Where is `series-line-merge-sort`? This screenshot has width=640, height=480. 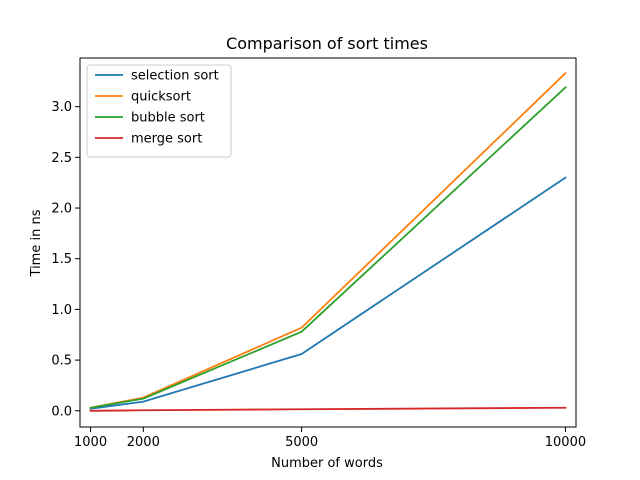 series-line-merge-sort is located at coordinates (328, 409).